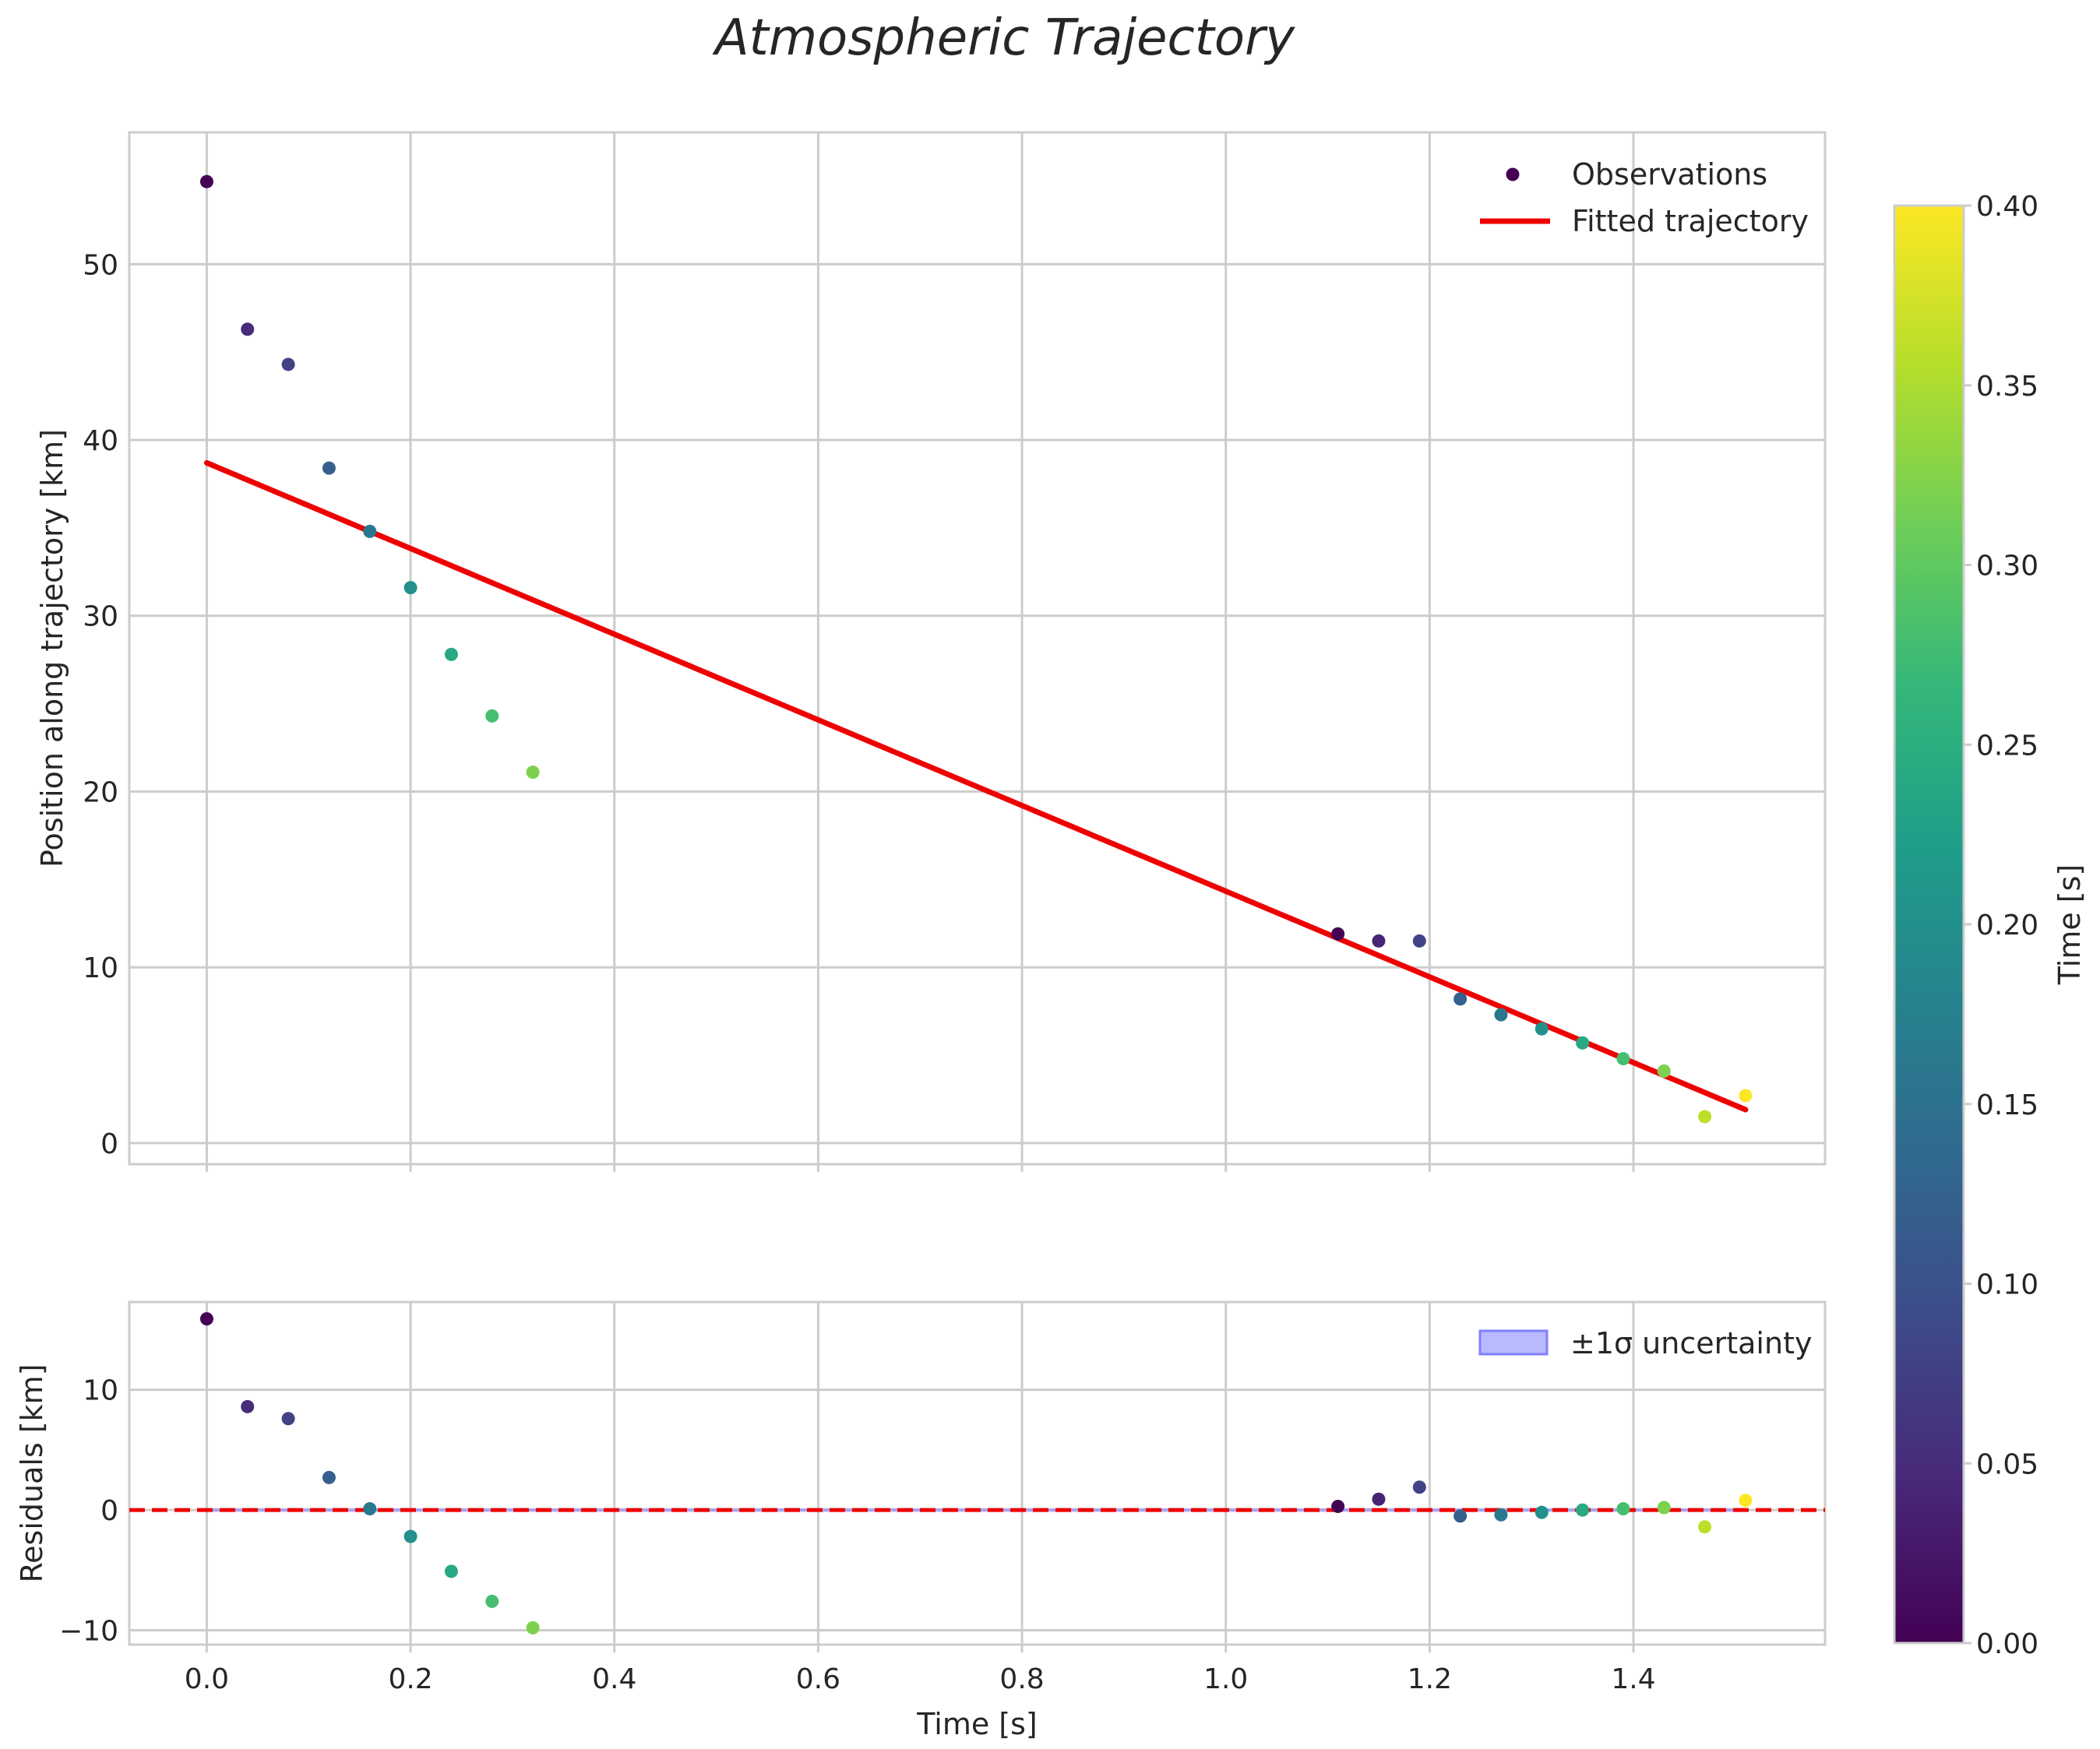  What do you see at coordinates (2007, 566) in the screenshot?
I see `colorbar-tick-label-0.3: 0.30` at bounding box center [2007, 566].